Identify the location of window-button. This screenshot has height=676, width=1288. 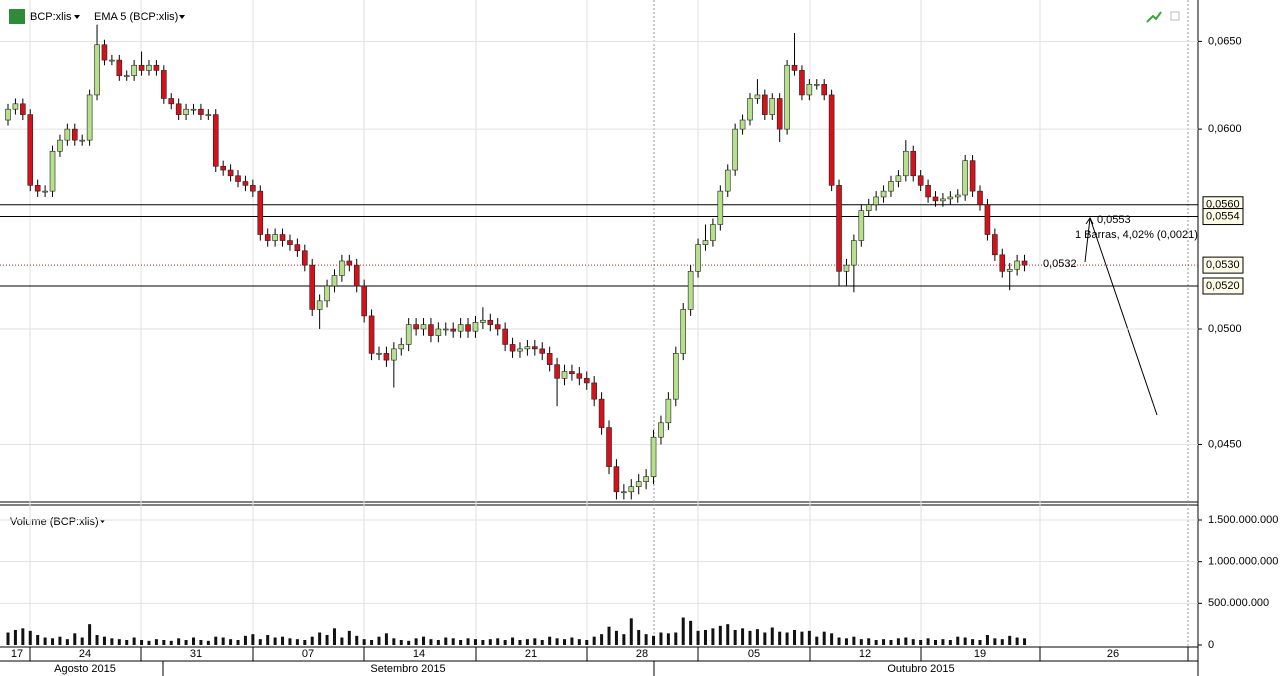
(1175, 16).